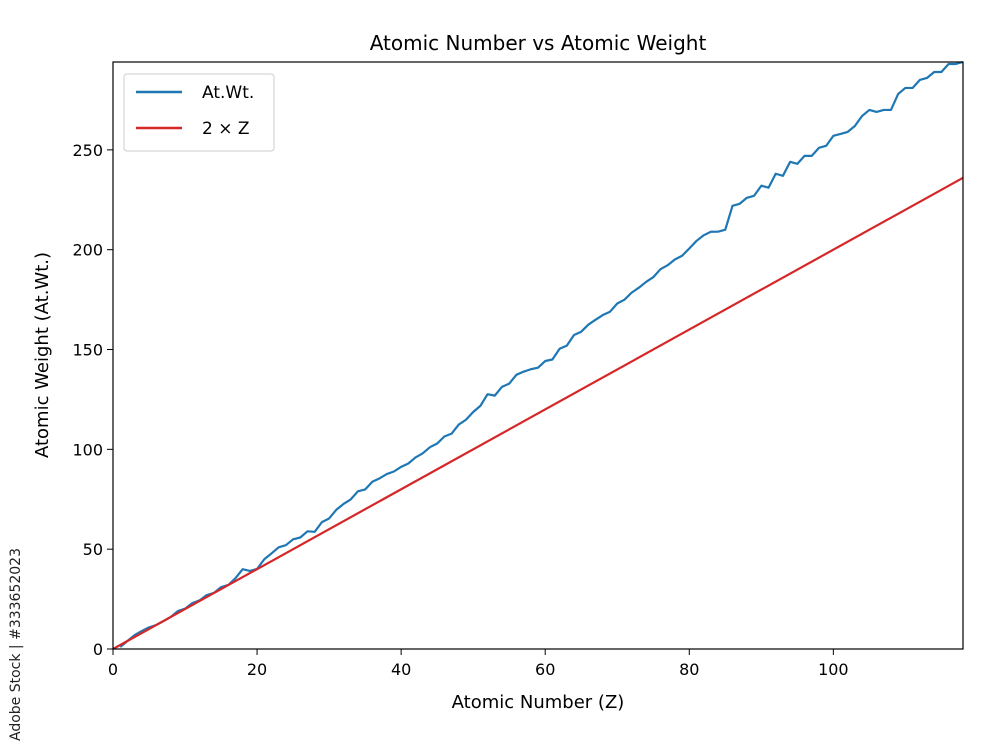 The height and width of the screenshot is (749, 1000). What do you see at coordinates (87, 350) in the screenshot?
I see `y-tick-label-3: 150` at bounding box center [87, 350].